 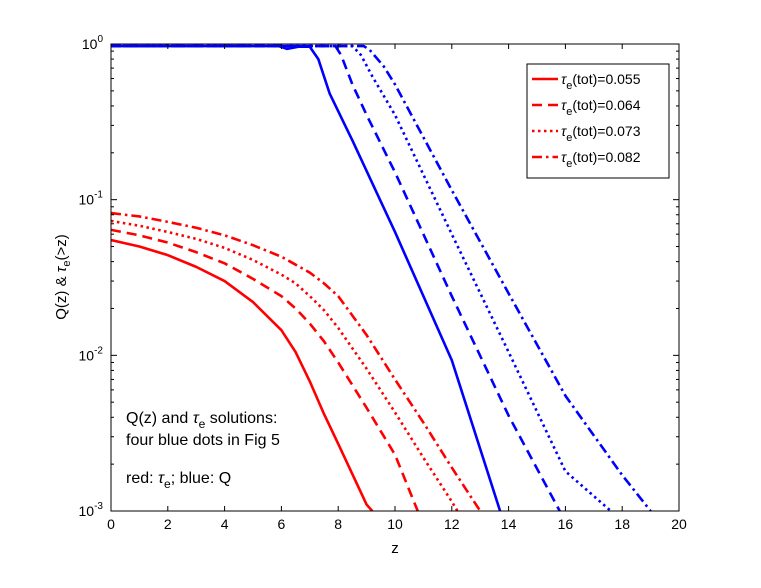 I want to click on x-tick-label: 2, so click(x=168, y=524).